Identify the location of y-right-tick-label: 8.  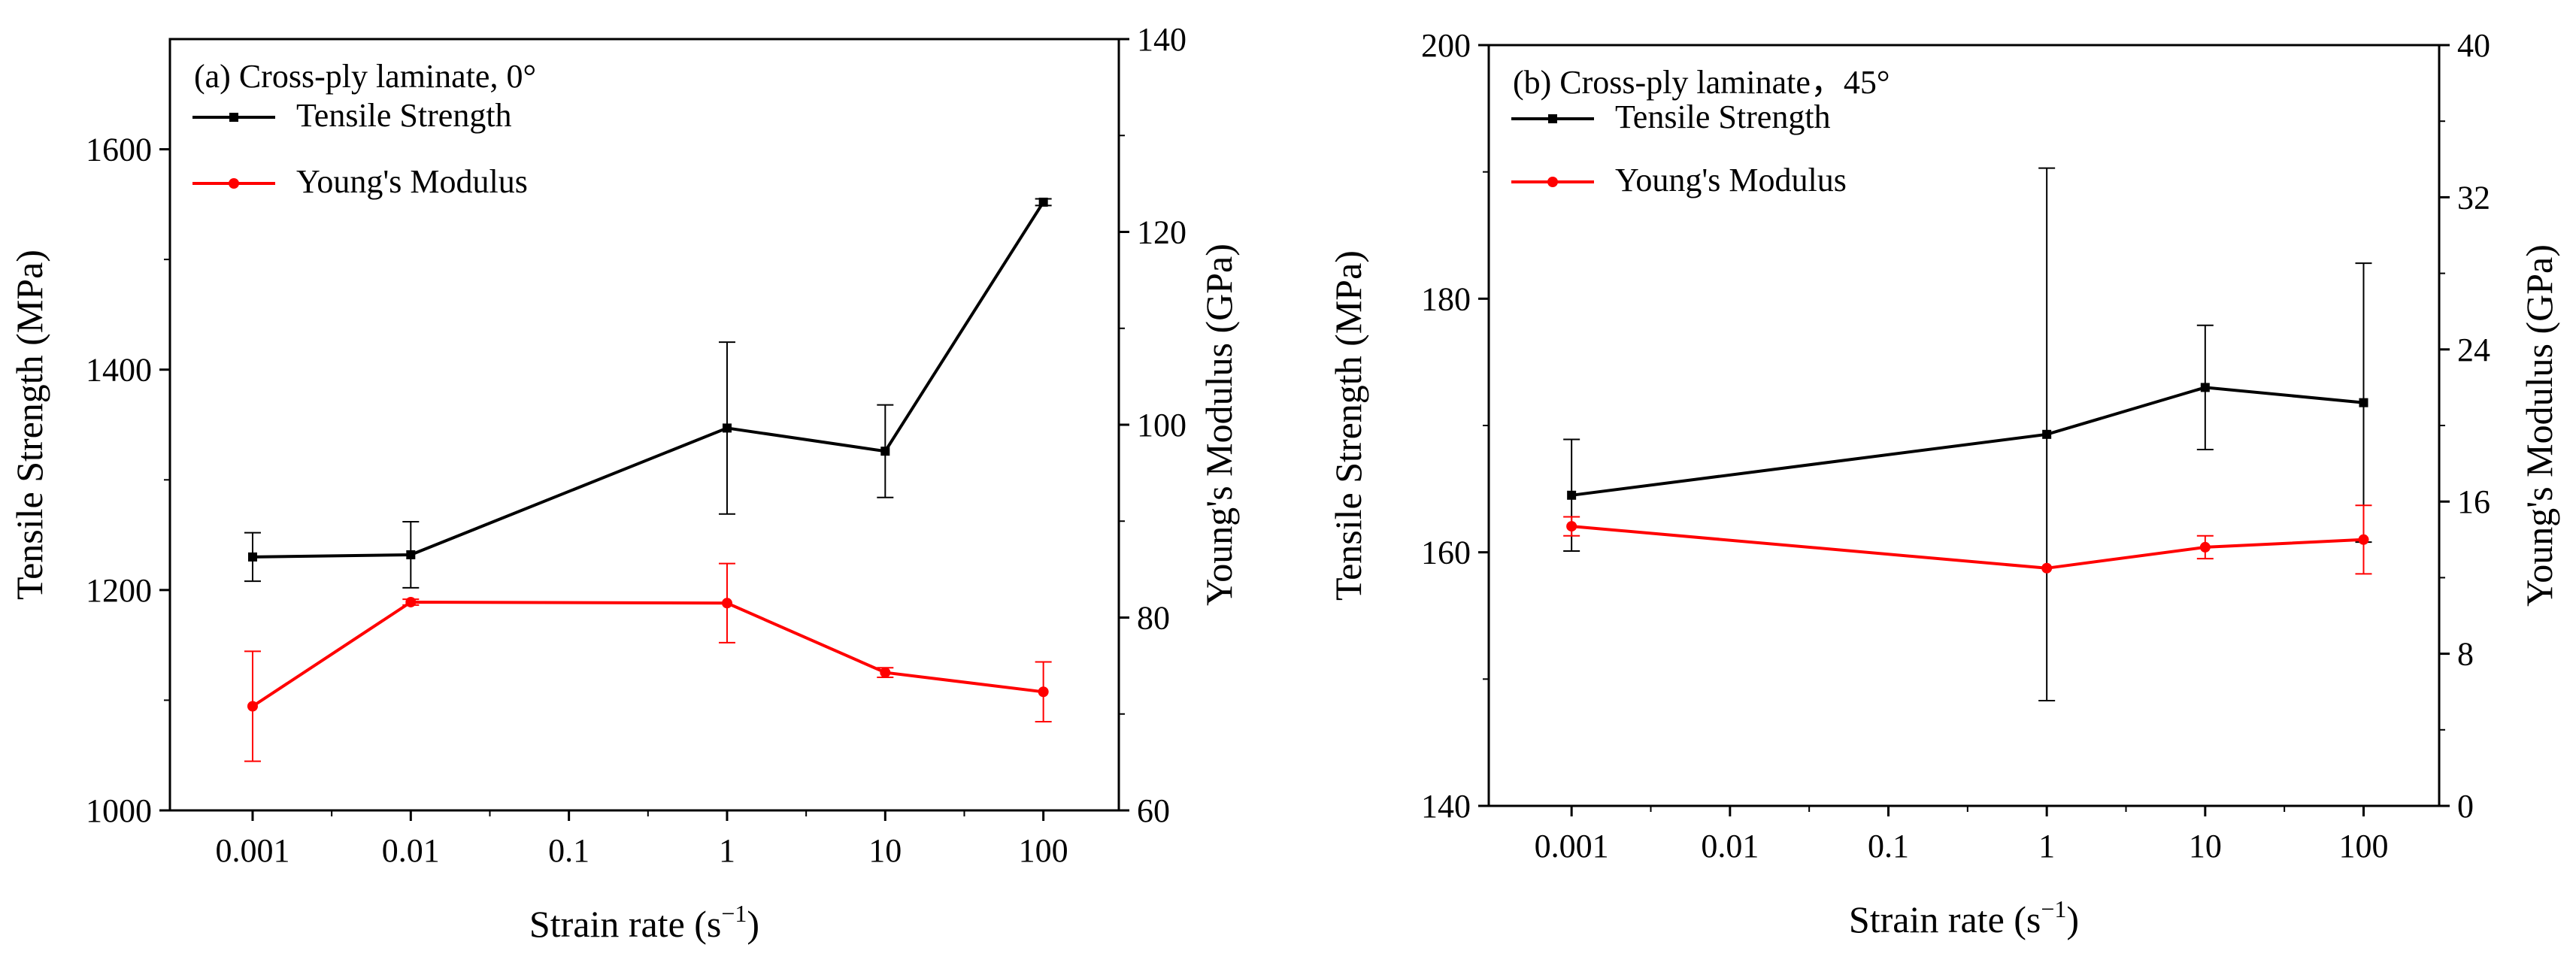
(2465, 654).